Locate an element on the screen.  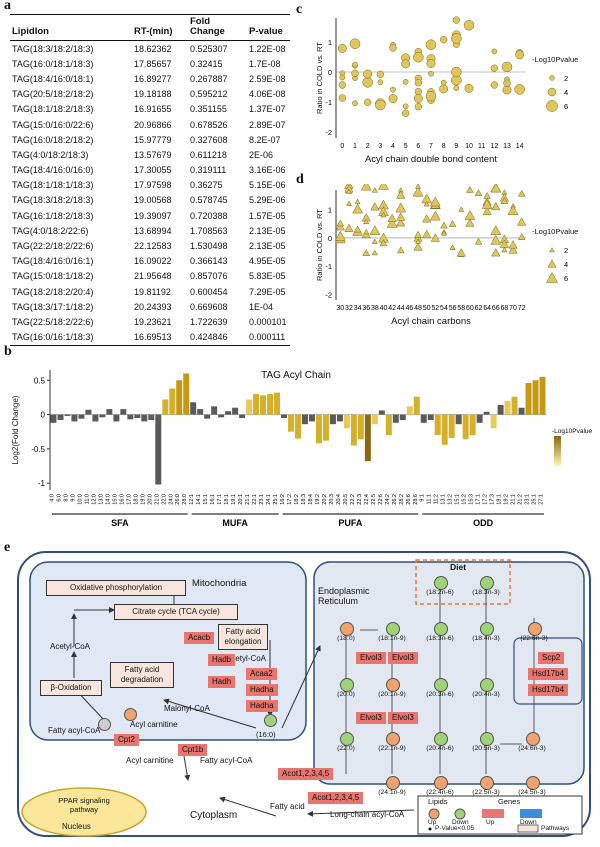
table-cell: TAG(18:1/18:1/18:3) is located at coordinates (53, 185).